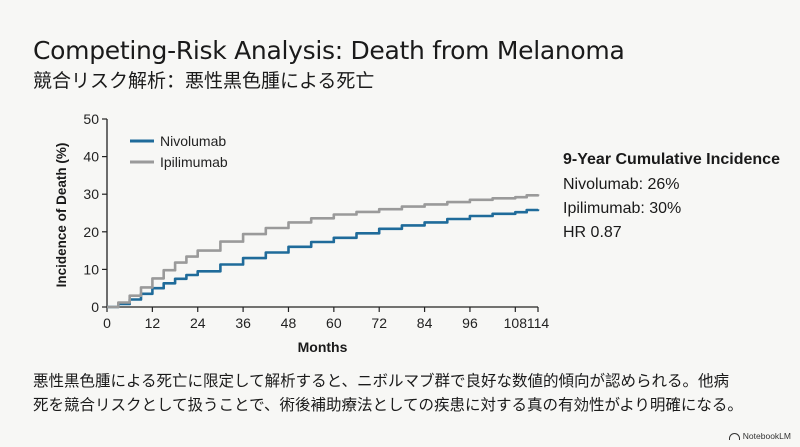 The image size is (800, 447). I want to click on stats-nivolumab: Nivolumab: 26%, so click(621, 184).